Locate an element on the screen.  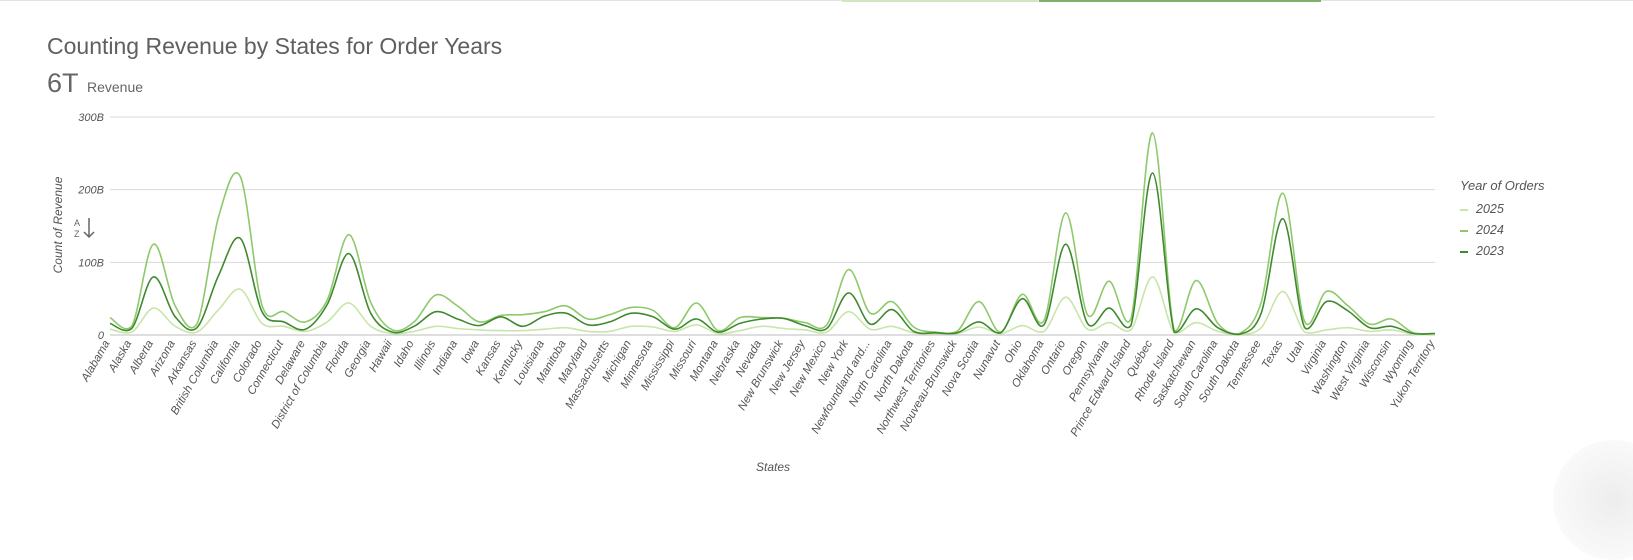
legend-item-2024: 2024 is located at coordinates (1502, 230).